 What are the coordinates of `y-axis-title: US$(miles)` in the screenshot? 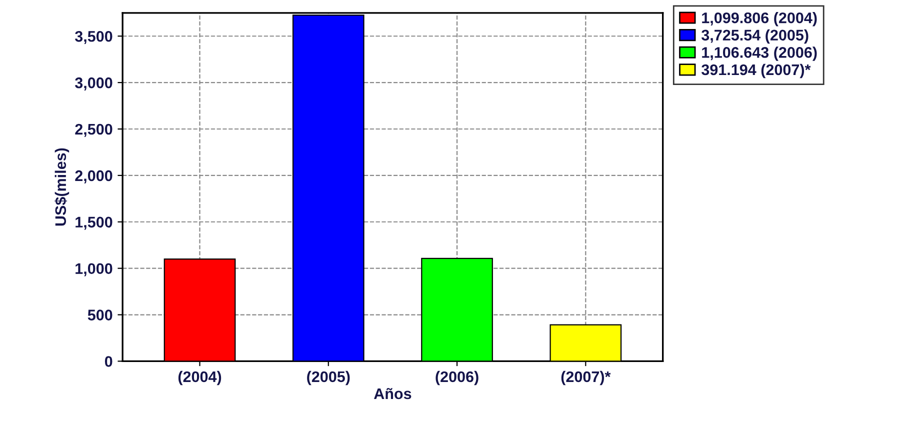 It's located at (62, 187).